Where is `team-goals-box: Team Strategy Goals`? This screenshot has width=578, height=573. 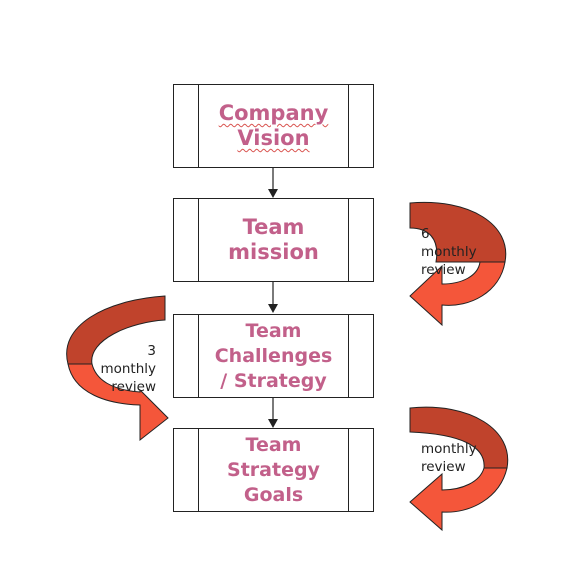
team-goals-box: Team Strategy Goals is located at coordinates (273, 470).